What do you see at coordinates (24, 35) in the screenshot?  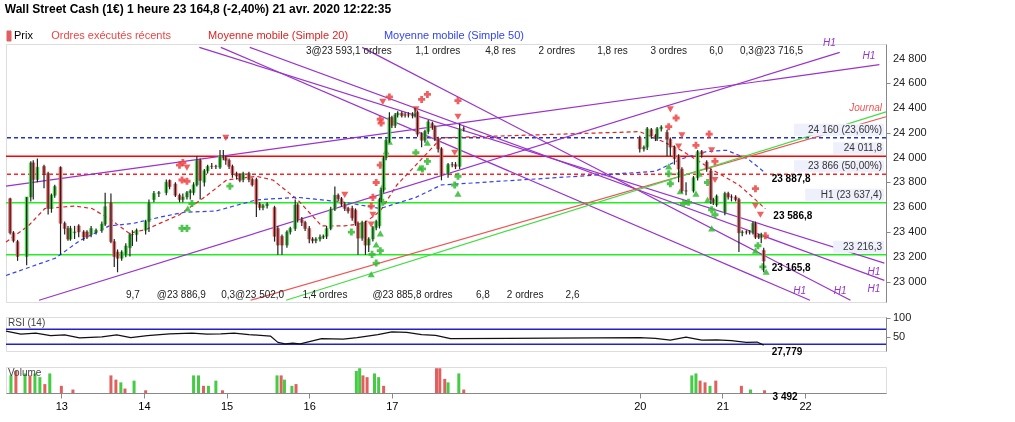 I see `legend-label: Prix` at bounding box center [24, 35].